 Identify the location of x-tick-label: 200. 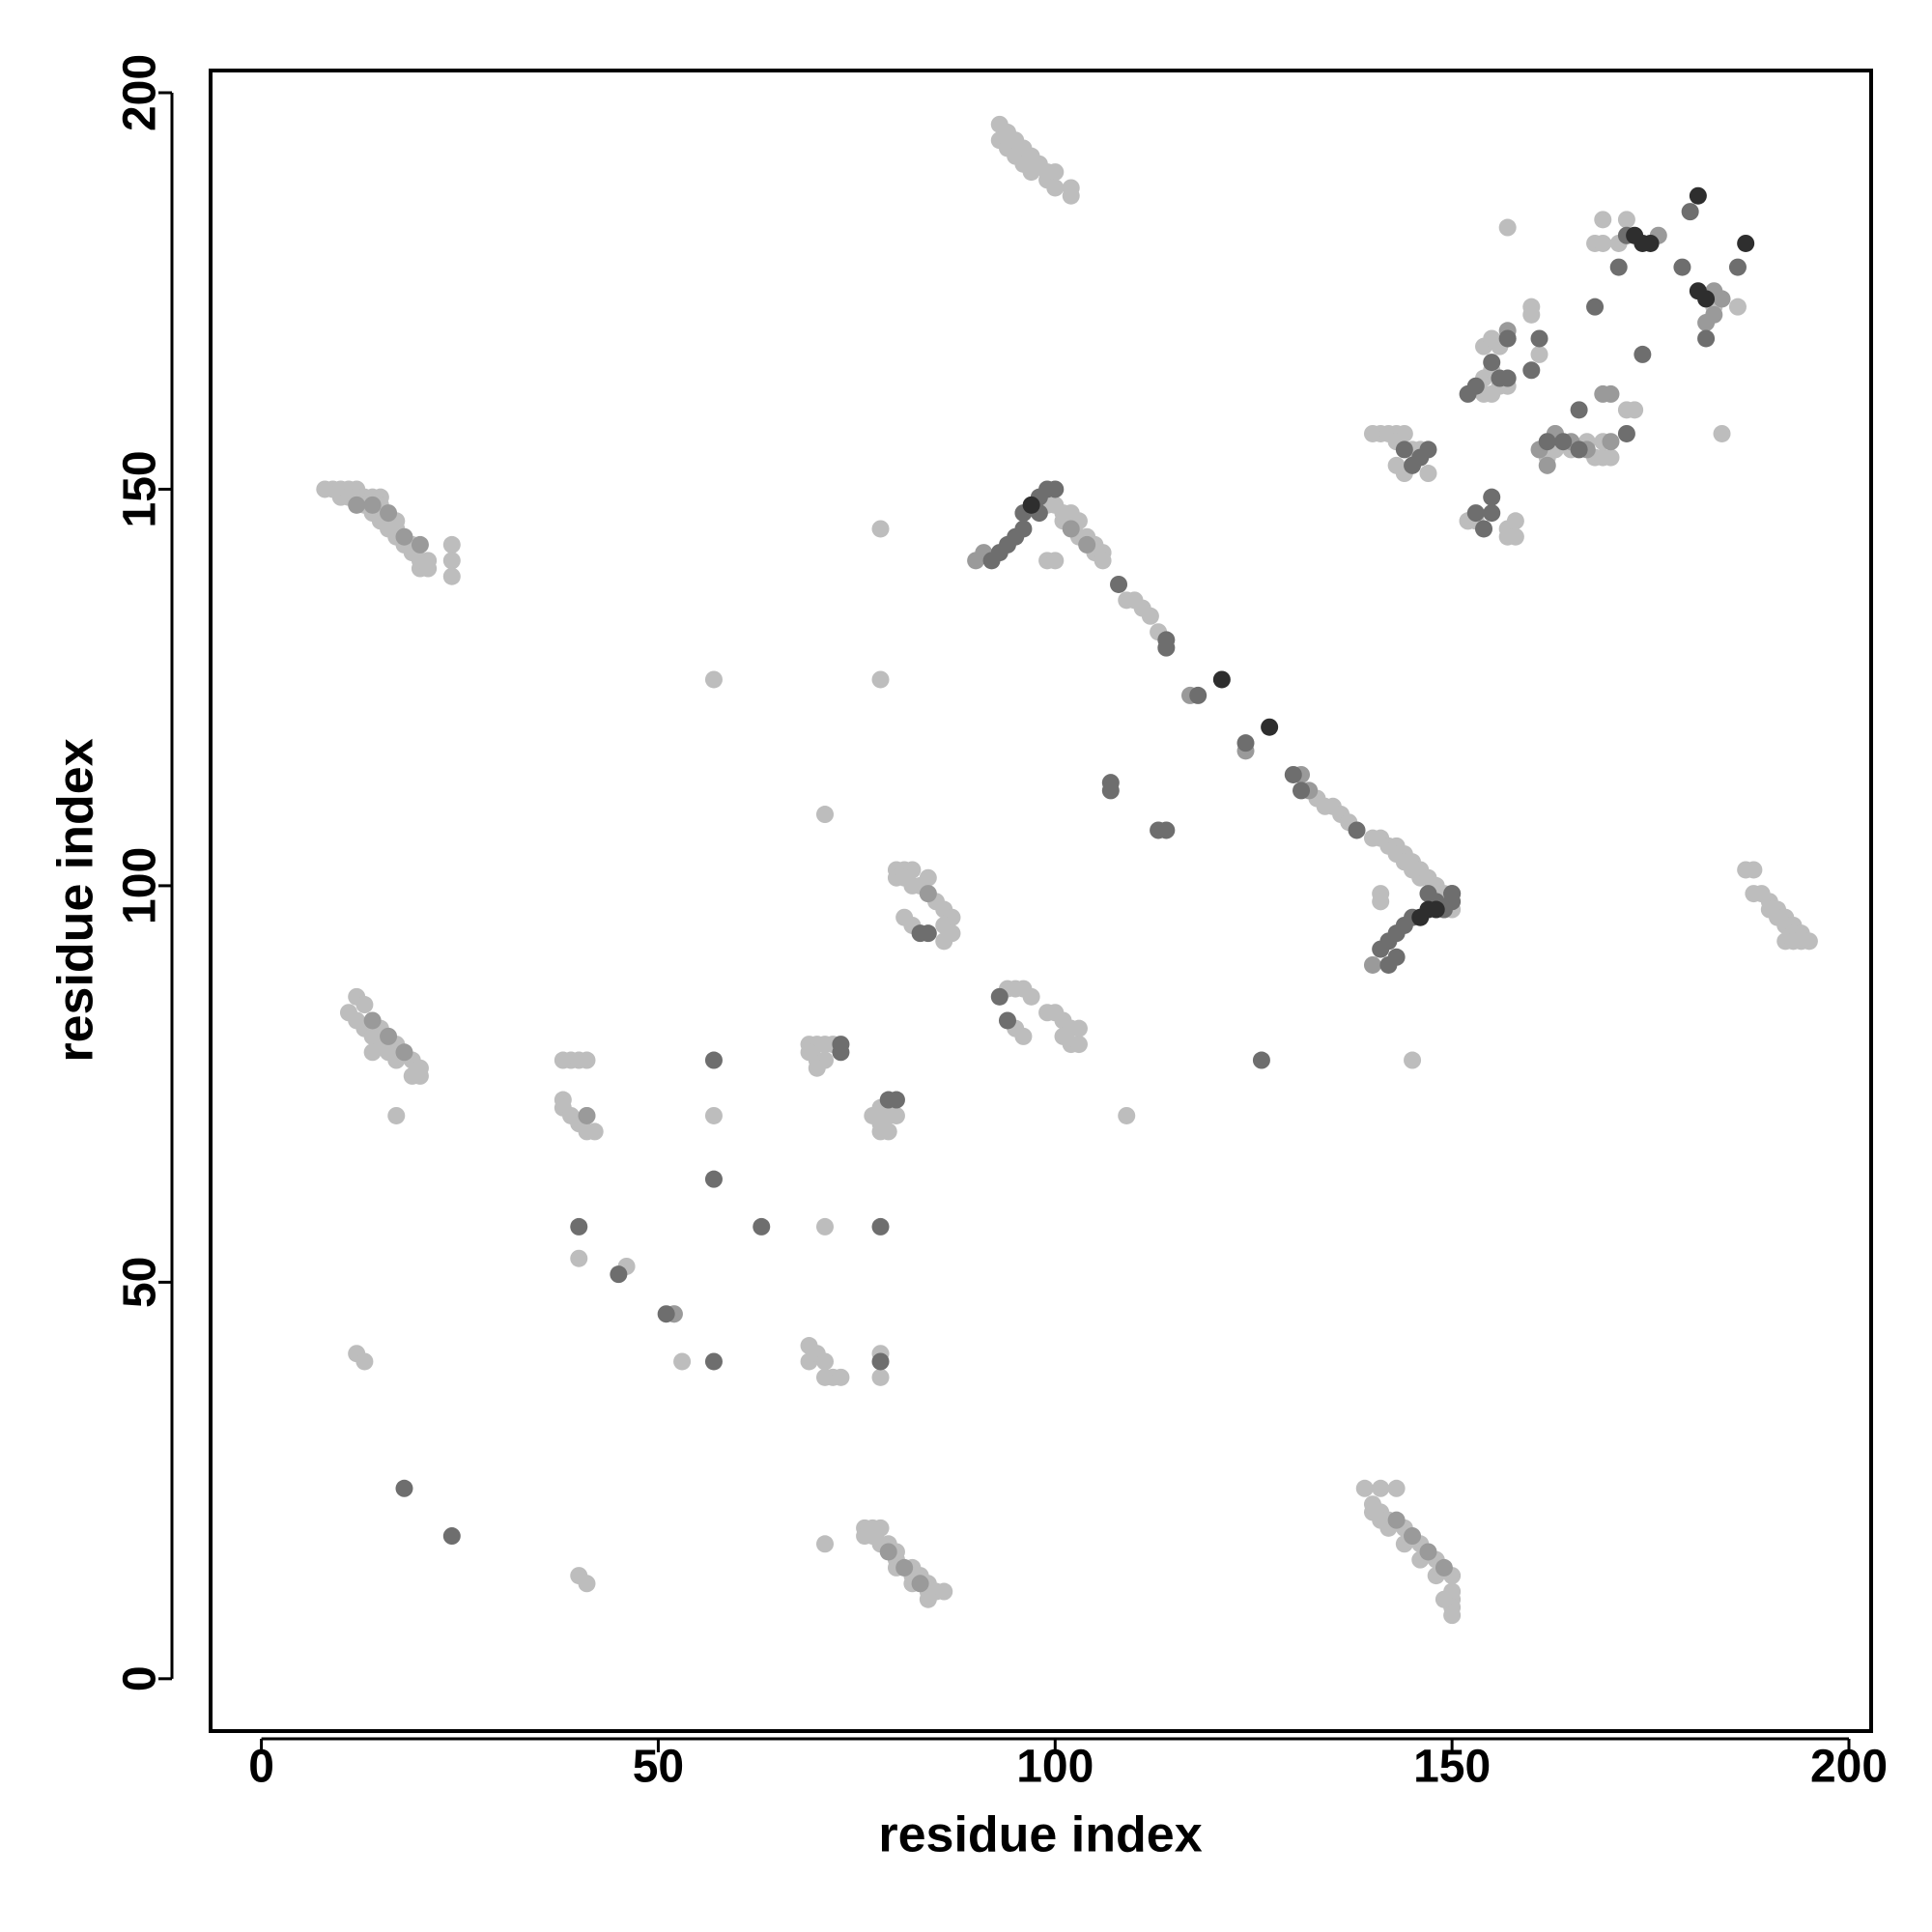
(1849, 1767).